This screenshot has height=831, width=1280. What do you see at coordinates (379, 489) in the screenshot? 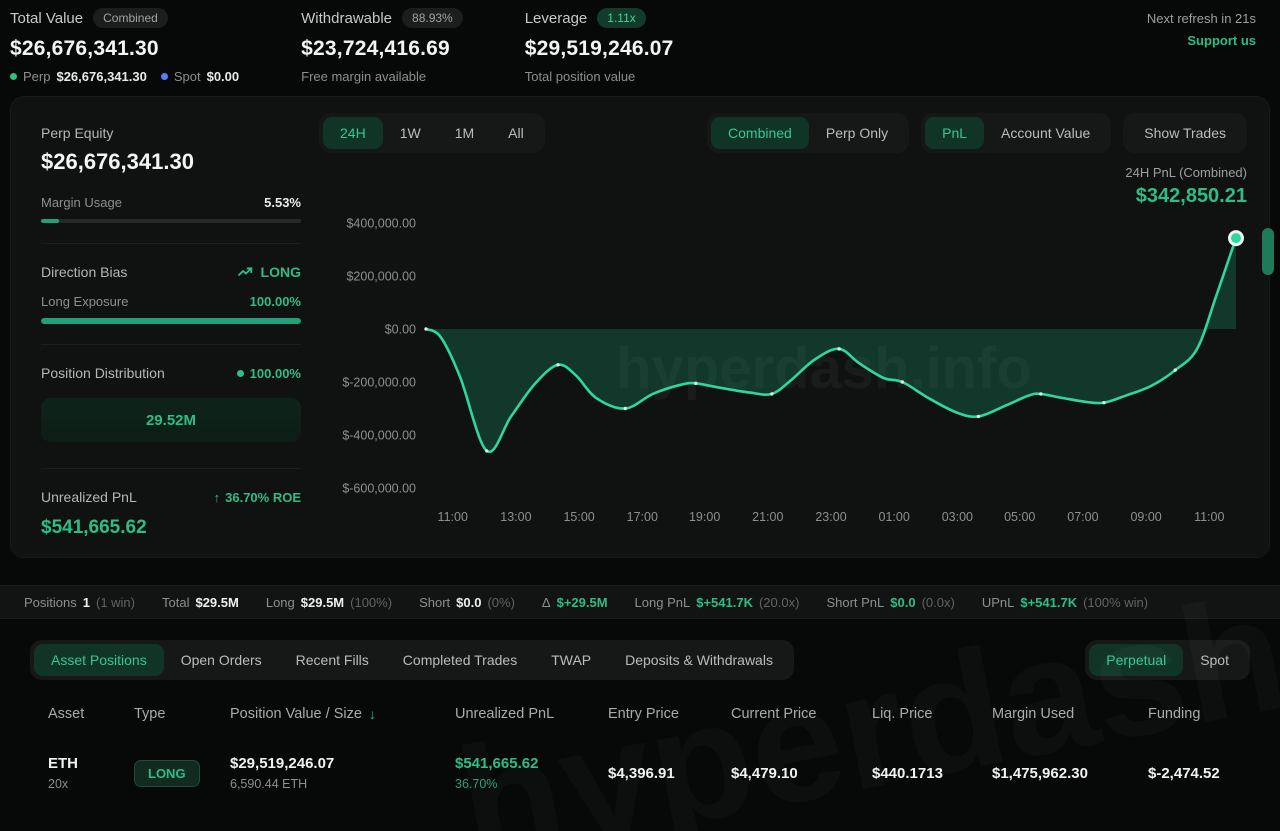
I see `y-tick-label: $-600,000.00` at bounding box center [379, 489].